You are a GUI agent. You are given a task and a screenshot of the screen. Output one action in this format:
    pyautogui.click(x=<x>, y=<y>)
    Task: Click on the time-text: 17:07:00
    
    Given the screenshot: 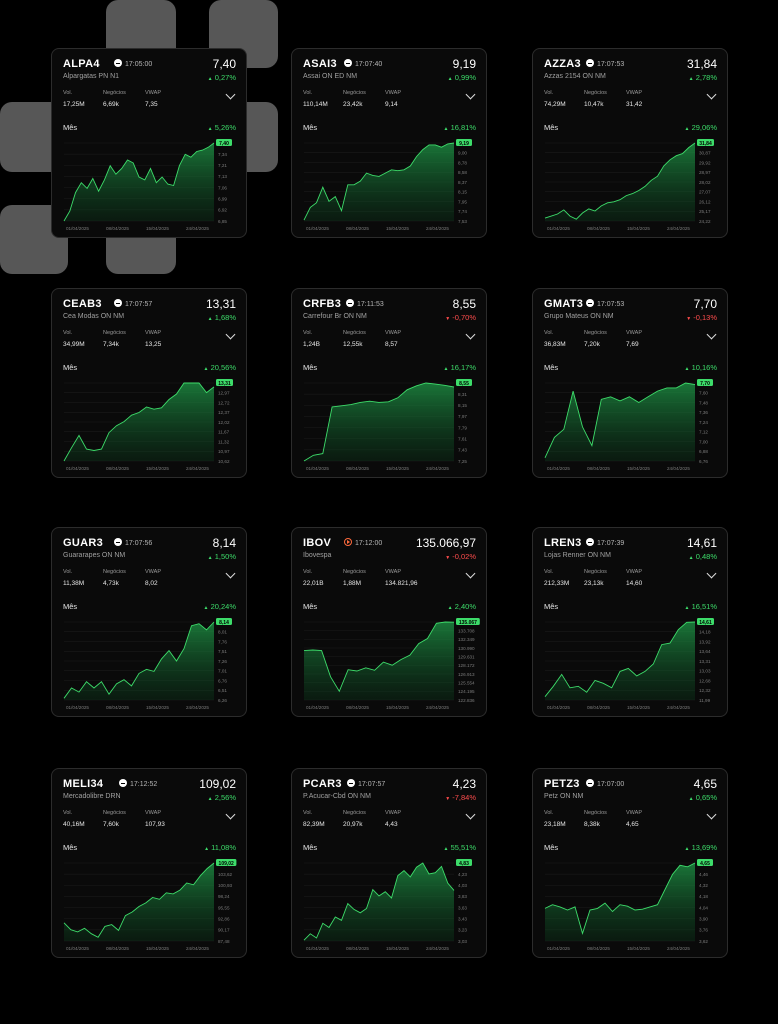 What is the action you would take?
    pyautogui.click(x=611, y=784)
    